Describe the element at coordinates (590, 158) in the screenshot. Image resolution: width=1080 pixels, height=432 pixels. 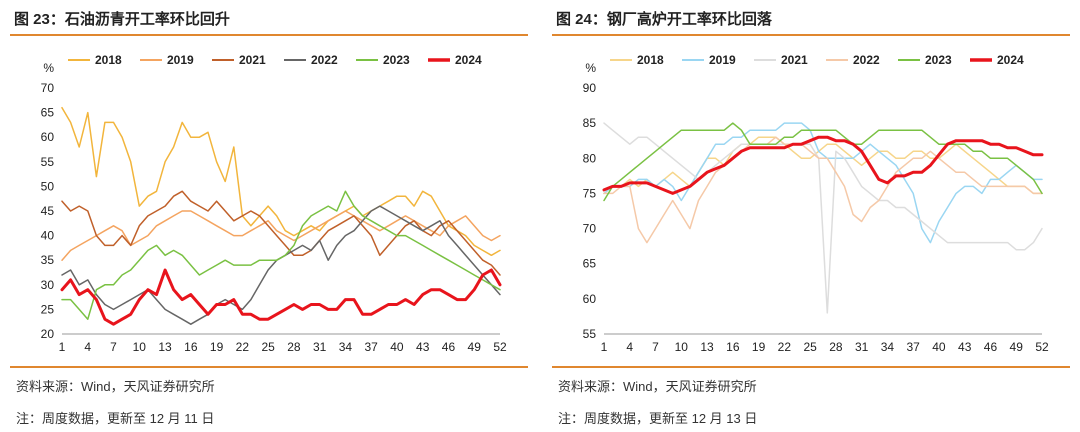
I see `y-tick-label: 80` at that location.